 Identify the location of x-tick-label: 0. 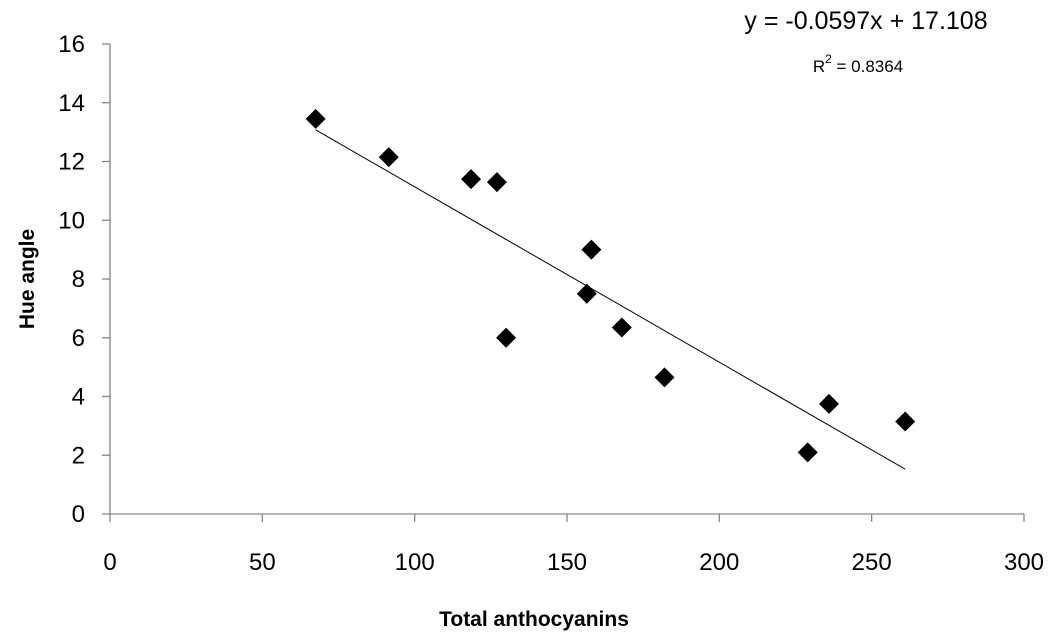
(109, 562).